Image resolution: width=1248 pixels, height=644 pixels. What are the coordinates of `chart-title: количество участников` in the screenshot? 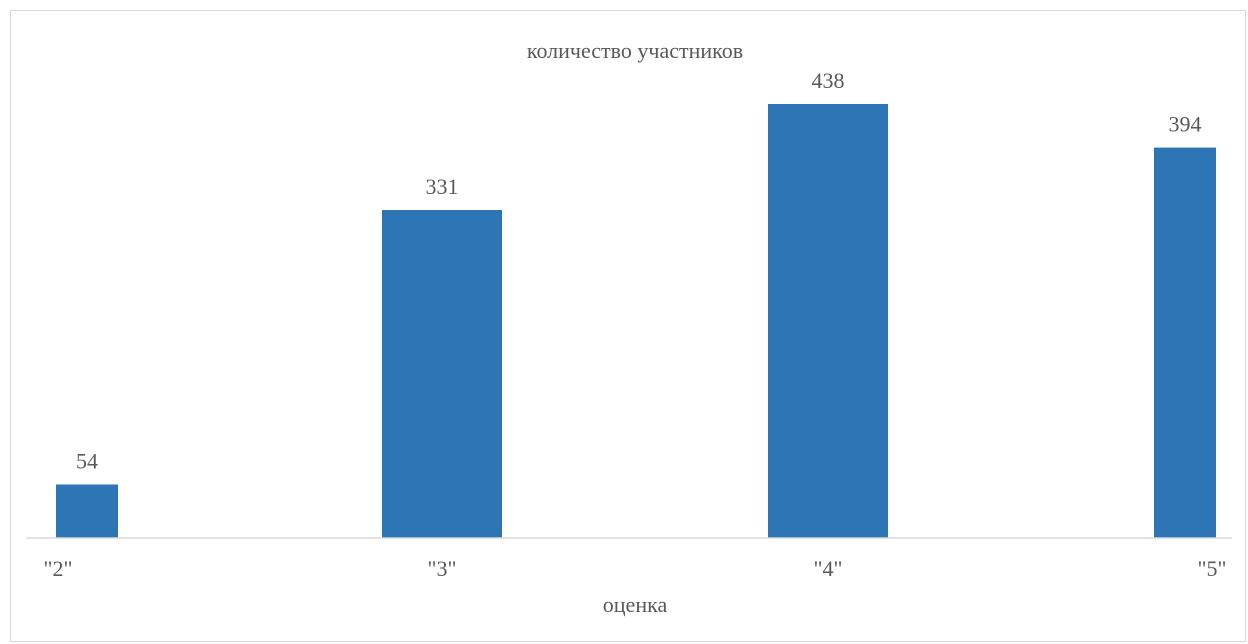 It's located at (635, 50).